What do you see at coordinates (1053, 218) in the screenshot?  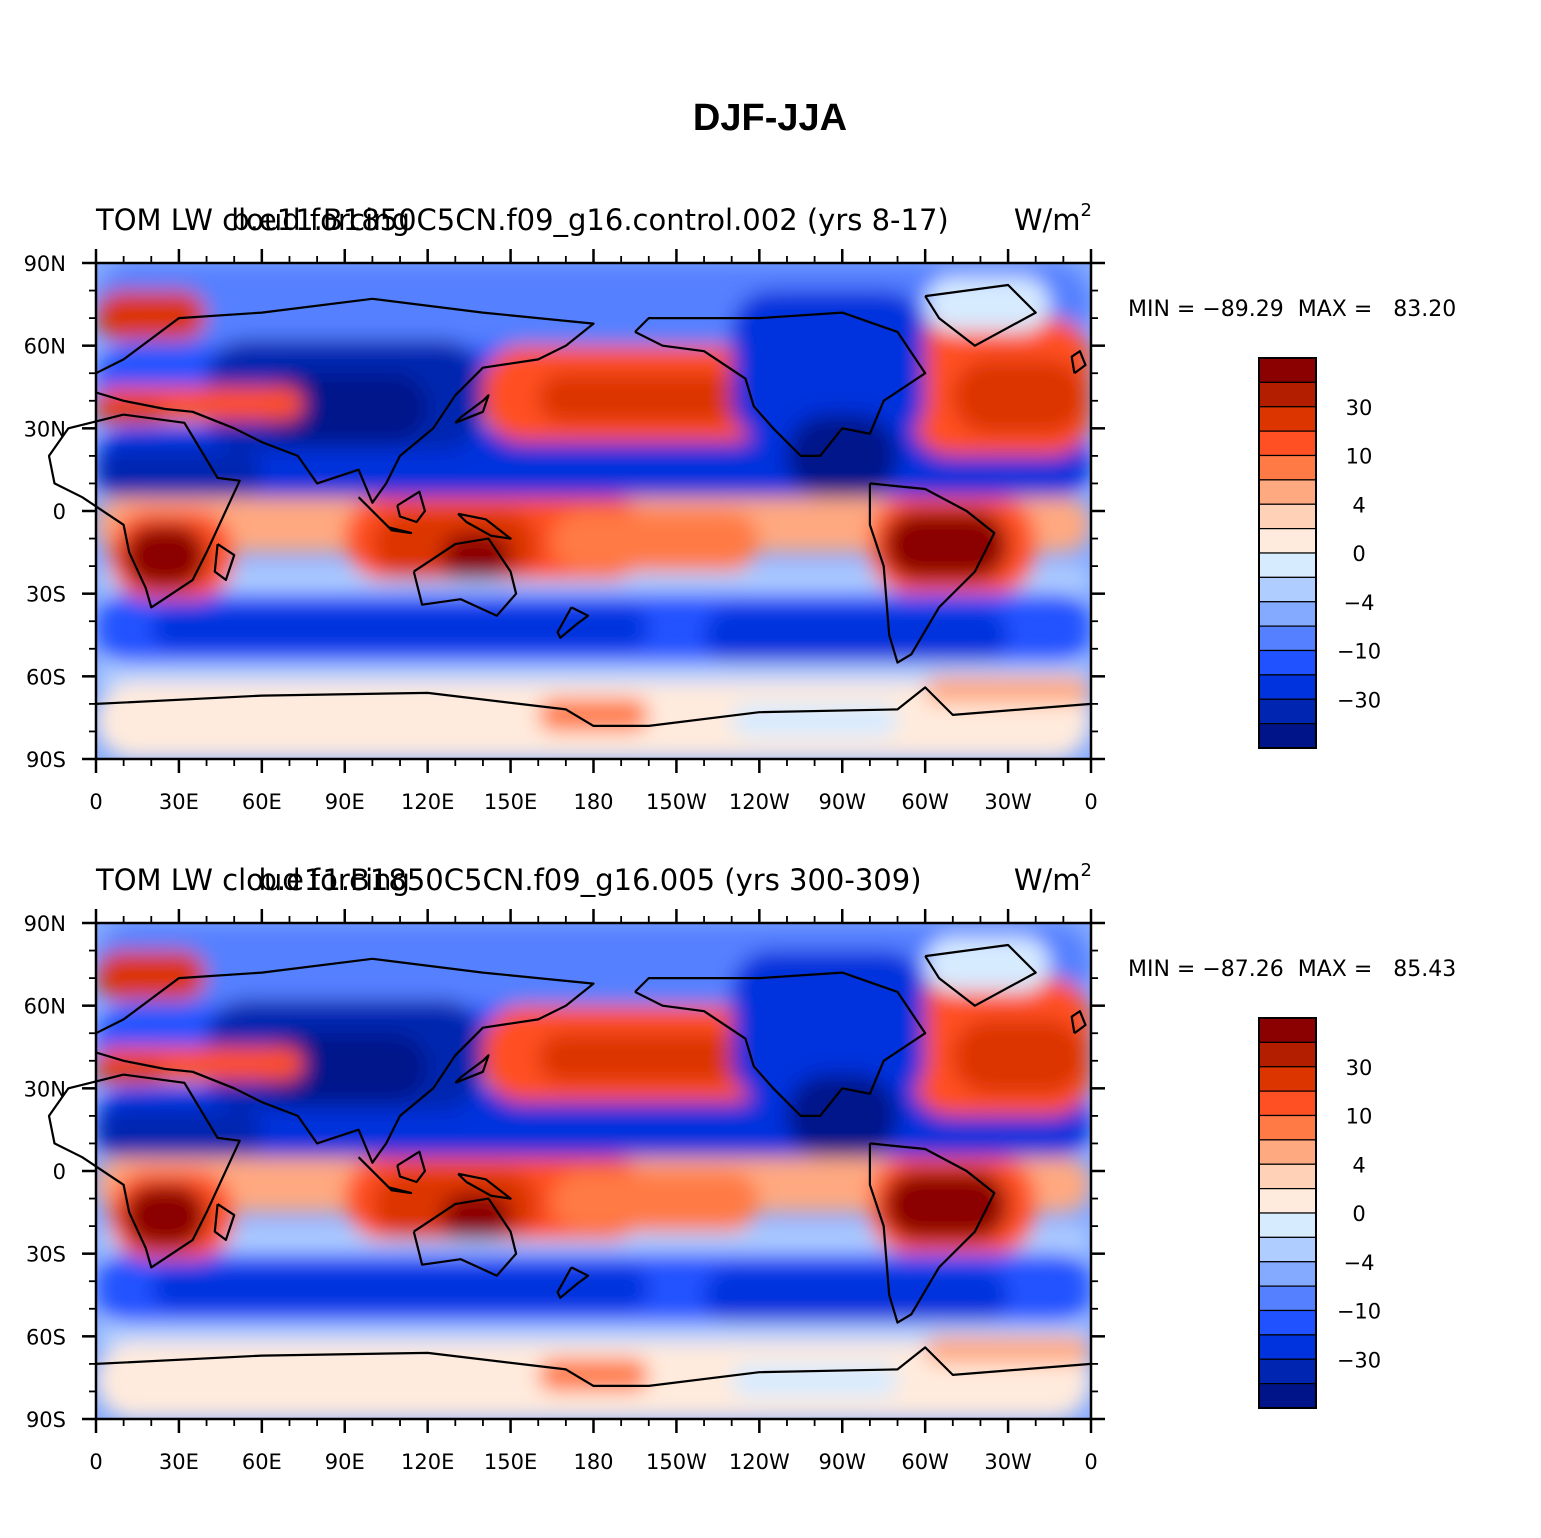 I see `panel-top-units: W/m2` at bounding box center [1053, 218].